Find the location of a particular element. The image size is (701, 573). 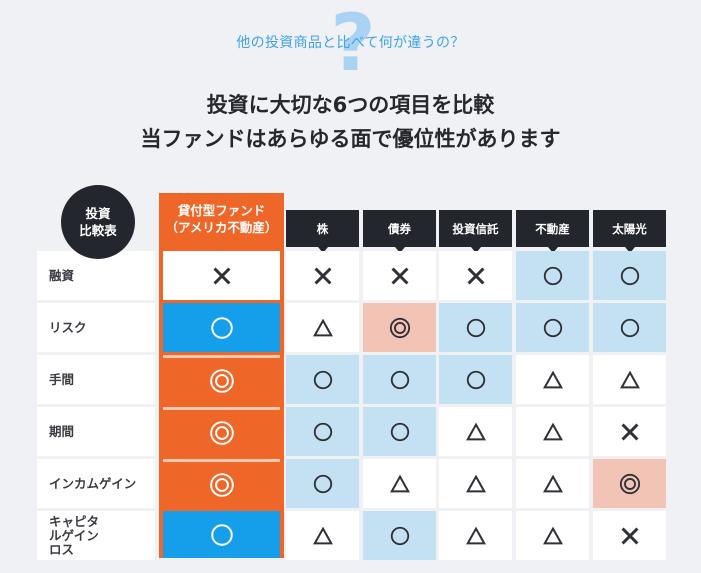

column-header: 不動産 is located at coordinates (552, 231).